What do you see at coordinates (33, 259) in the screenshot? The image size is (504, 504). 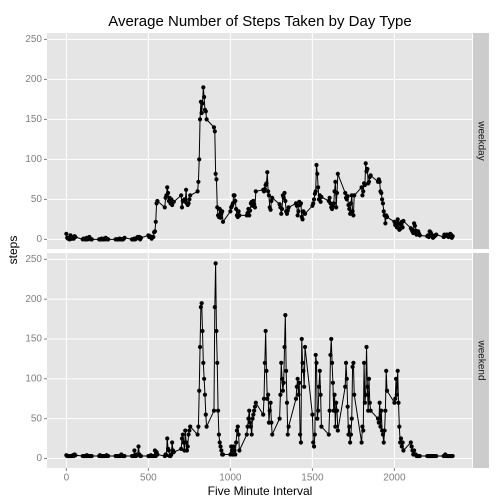 I see `y-tick-label: 250` at bounding box center [33, 259].